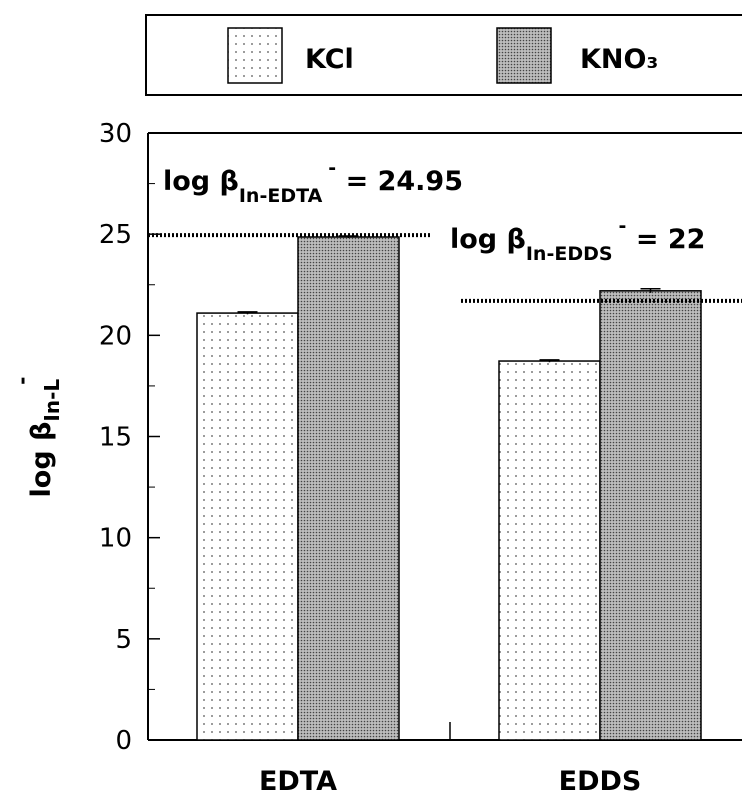  What do you see at coordinates (115, 235) in the screenshot?
I see `y-tick-label: 25` at bounding box center [115, 235].